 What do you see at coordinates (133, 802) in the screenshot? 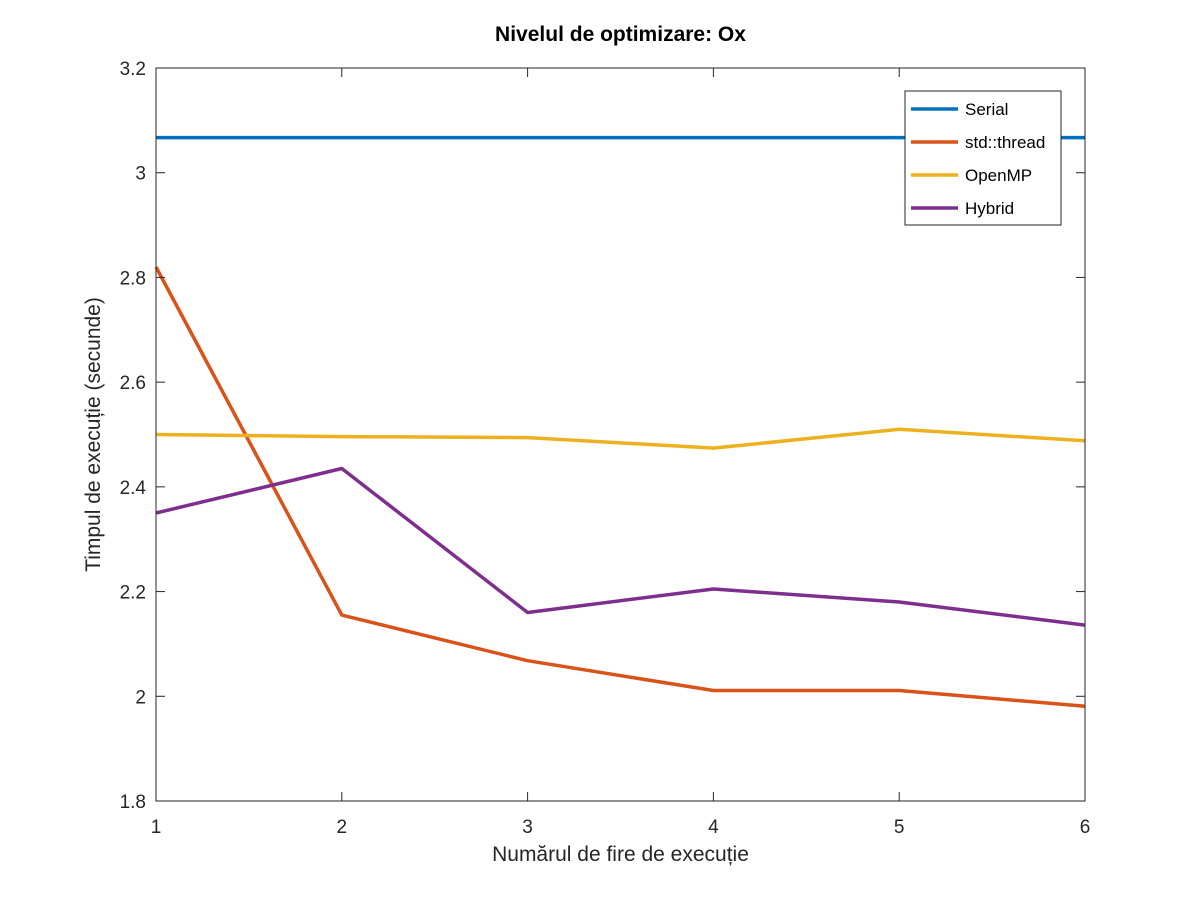
I see `y-tick-label: 1.8` at bounding box center [133, 802].